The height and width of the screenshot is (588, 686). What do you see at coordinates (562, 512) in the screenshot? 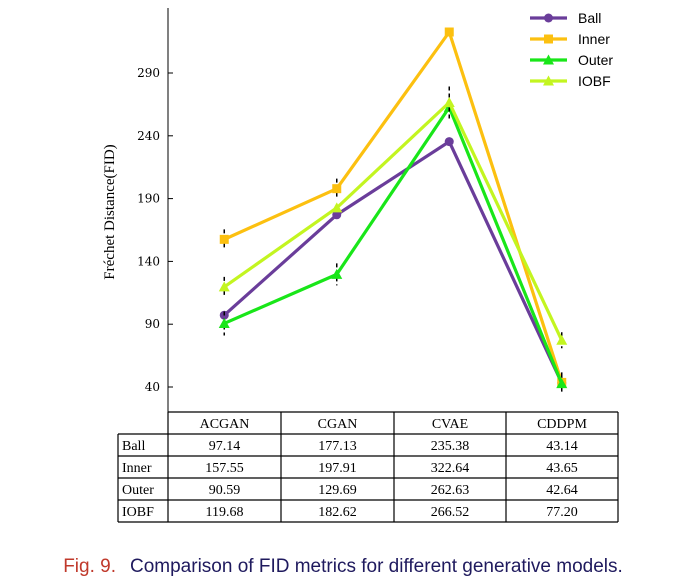
I see `table-cell: 77.20` at bounding box center [562, 512].